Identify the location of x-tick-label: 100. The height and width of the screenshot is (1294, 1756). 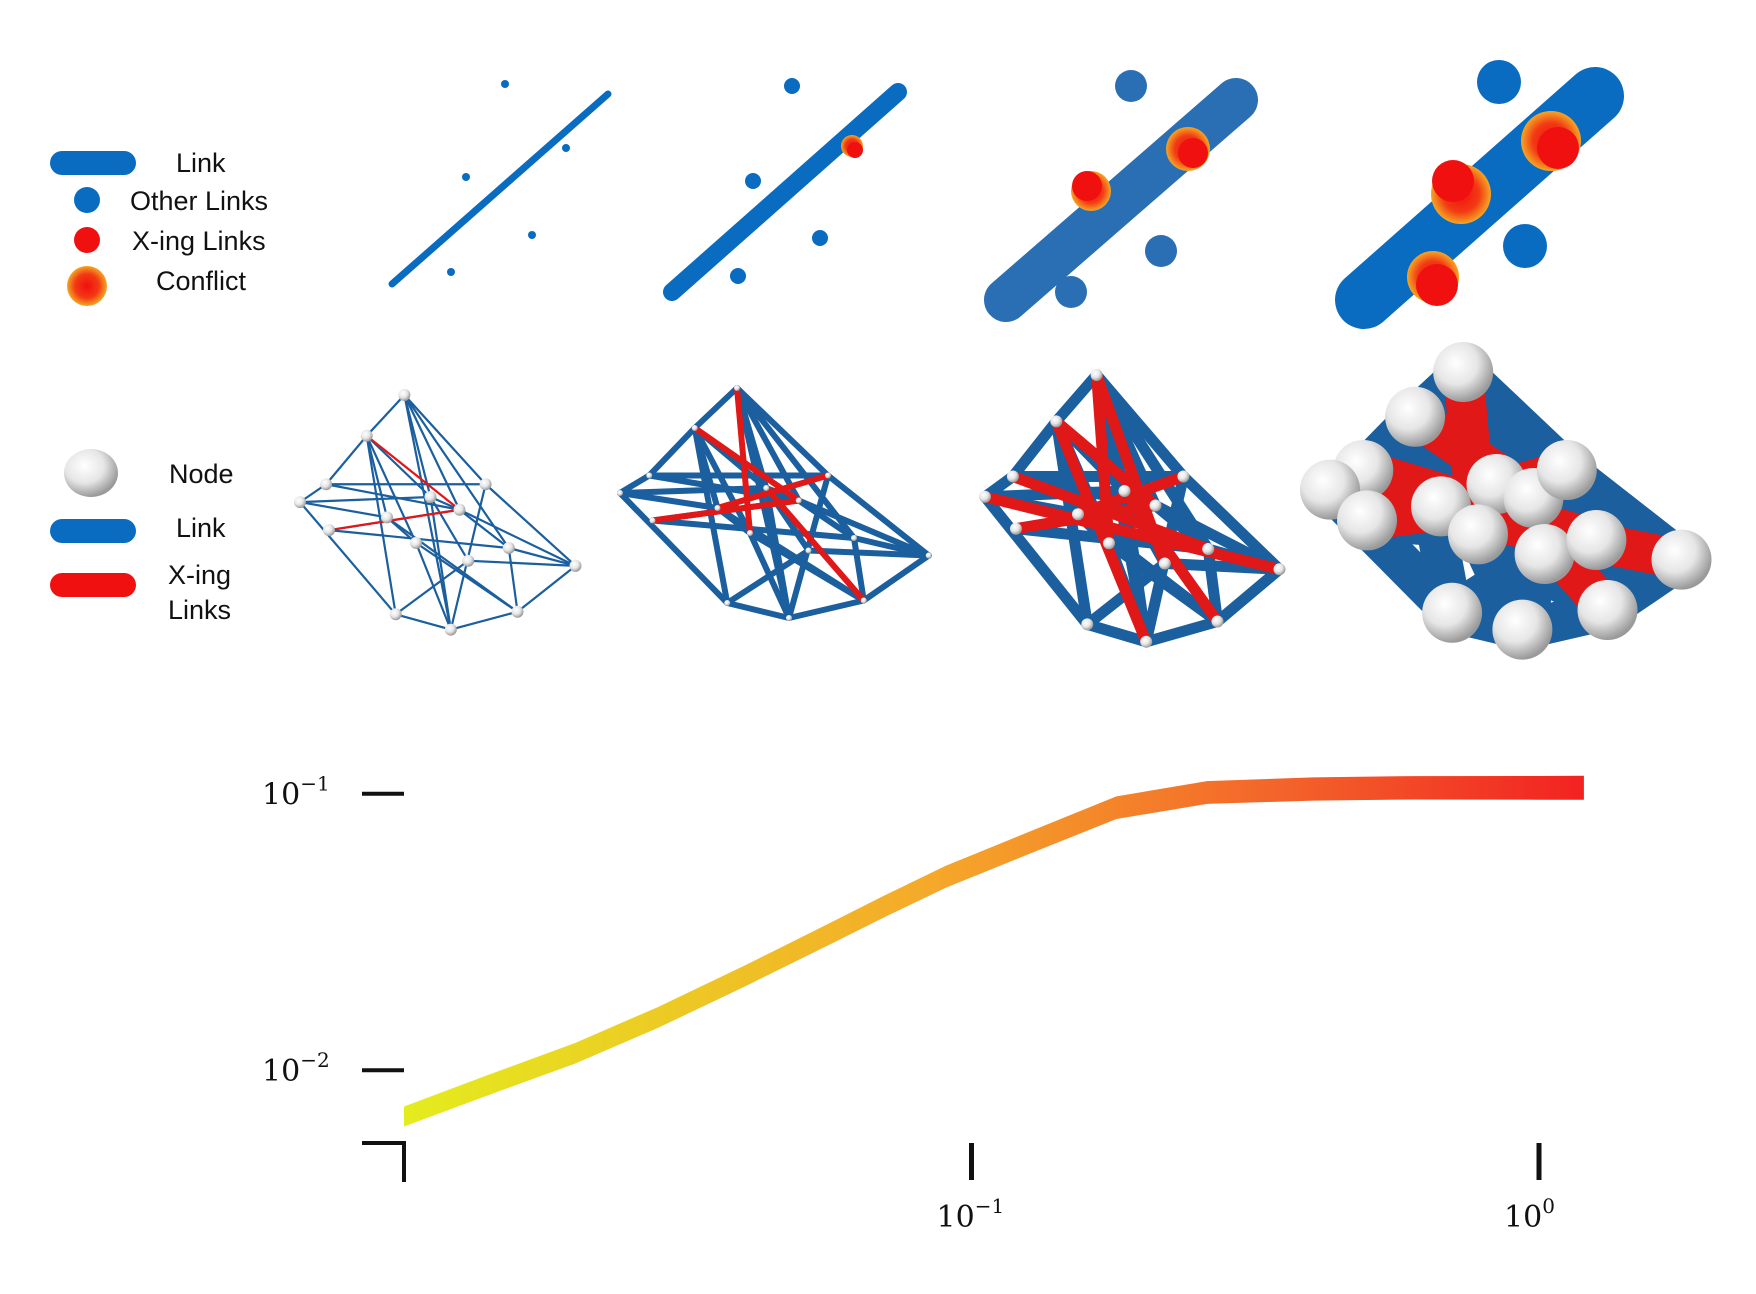
(1529, 1214).